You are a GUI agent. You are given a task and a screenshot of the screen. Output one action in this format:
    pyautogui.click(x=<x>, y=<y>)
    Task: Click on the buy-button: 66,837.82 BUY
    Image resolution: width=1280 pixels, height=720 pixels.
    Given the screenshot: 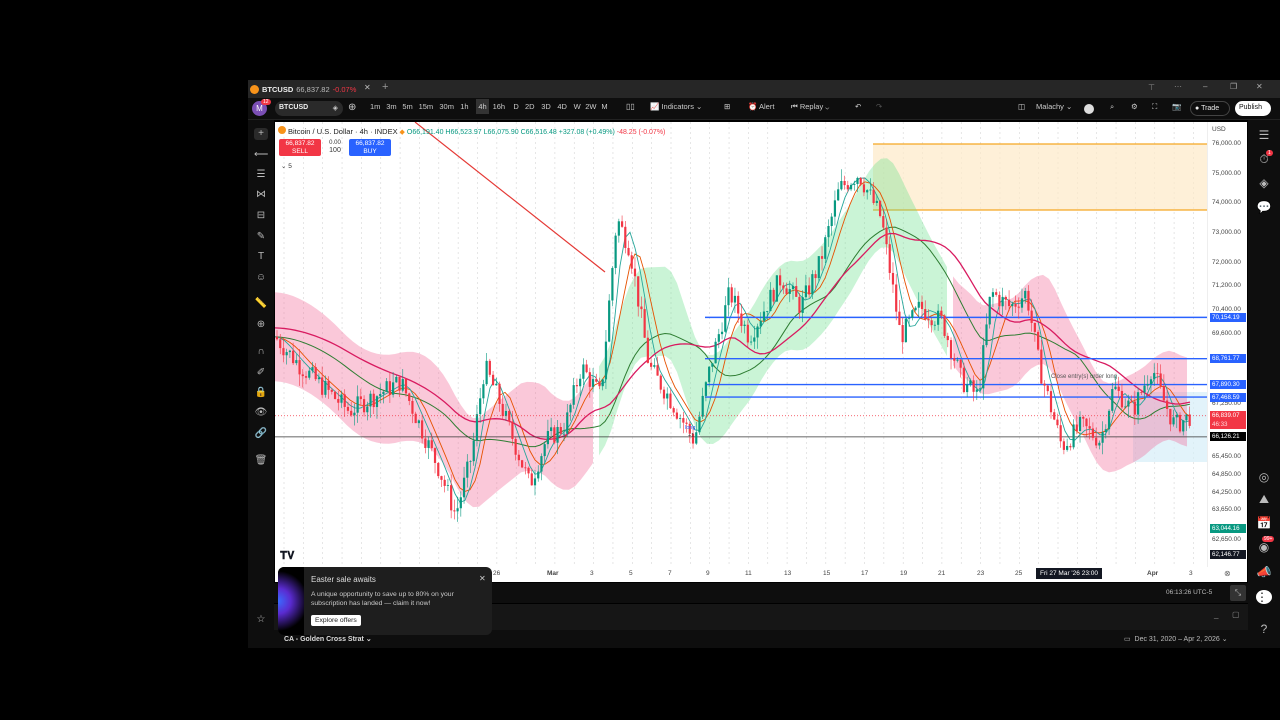 What is the action you would take?
    pyautogui.click(x=370, y=147)
    